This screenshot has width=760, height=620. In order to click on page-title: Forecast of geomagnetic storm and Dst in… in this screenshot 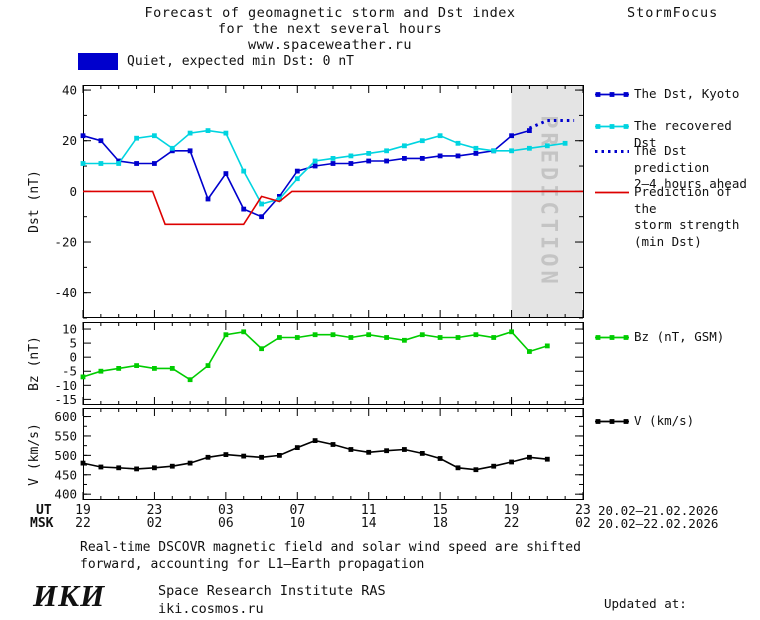, I will do `click(330, 29)`.